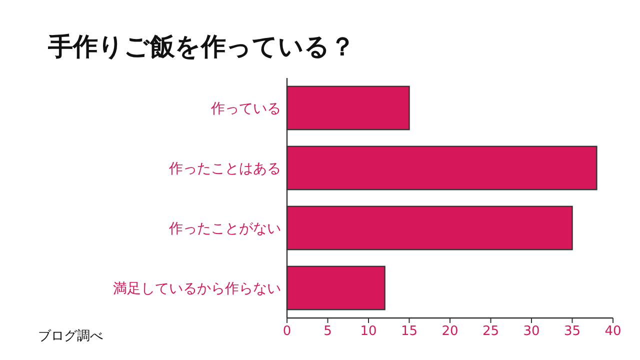 The width and height of the screenshot is (640, 360). Describe the element at coordinates (531, 331) in the screenshot. I see `x-tick-label: 30` at that location.